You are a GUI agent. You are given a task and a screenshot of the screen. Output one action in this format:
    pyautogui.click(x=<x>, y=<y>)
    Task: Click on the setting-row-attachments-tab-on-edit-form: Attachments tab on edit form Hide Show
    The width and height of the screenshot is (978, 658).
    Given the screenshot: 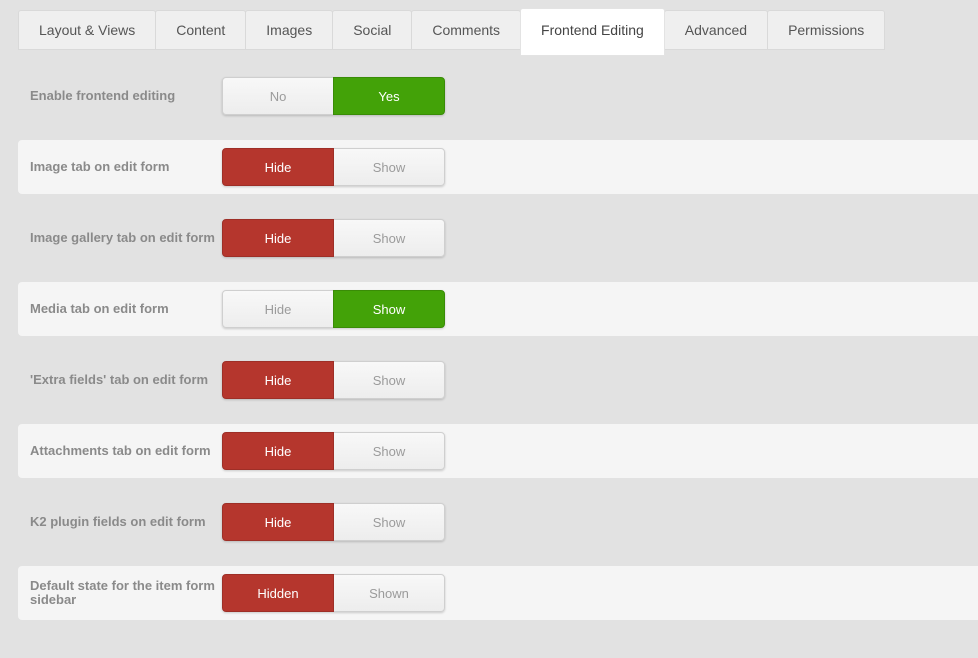 What is the action you would take?
    pyautogui.click(x=498, y=451)
    